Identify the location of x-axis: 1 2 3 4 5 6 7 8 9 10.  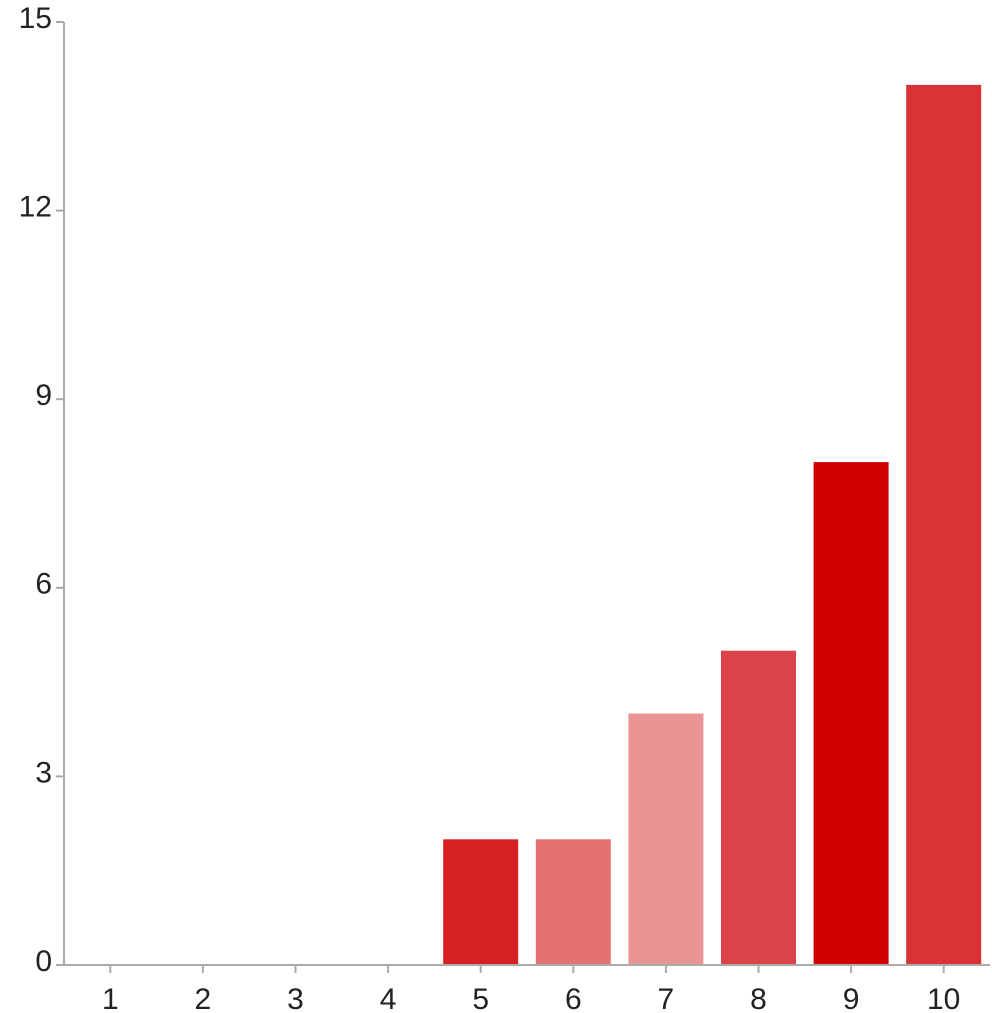
(527, 988).